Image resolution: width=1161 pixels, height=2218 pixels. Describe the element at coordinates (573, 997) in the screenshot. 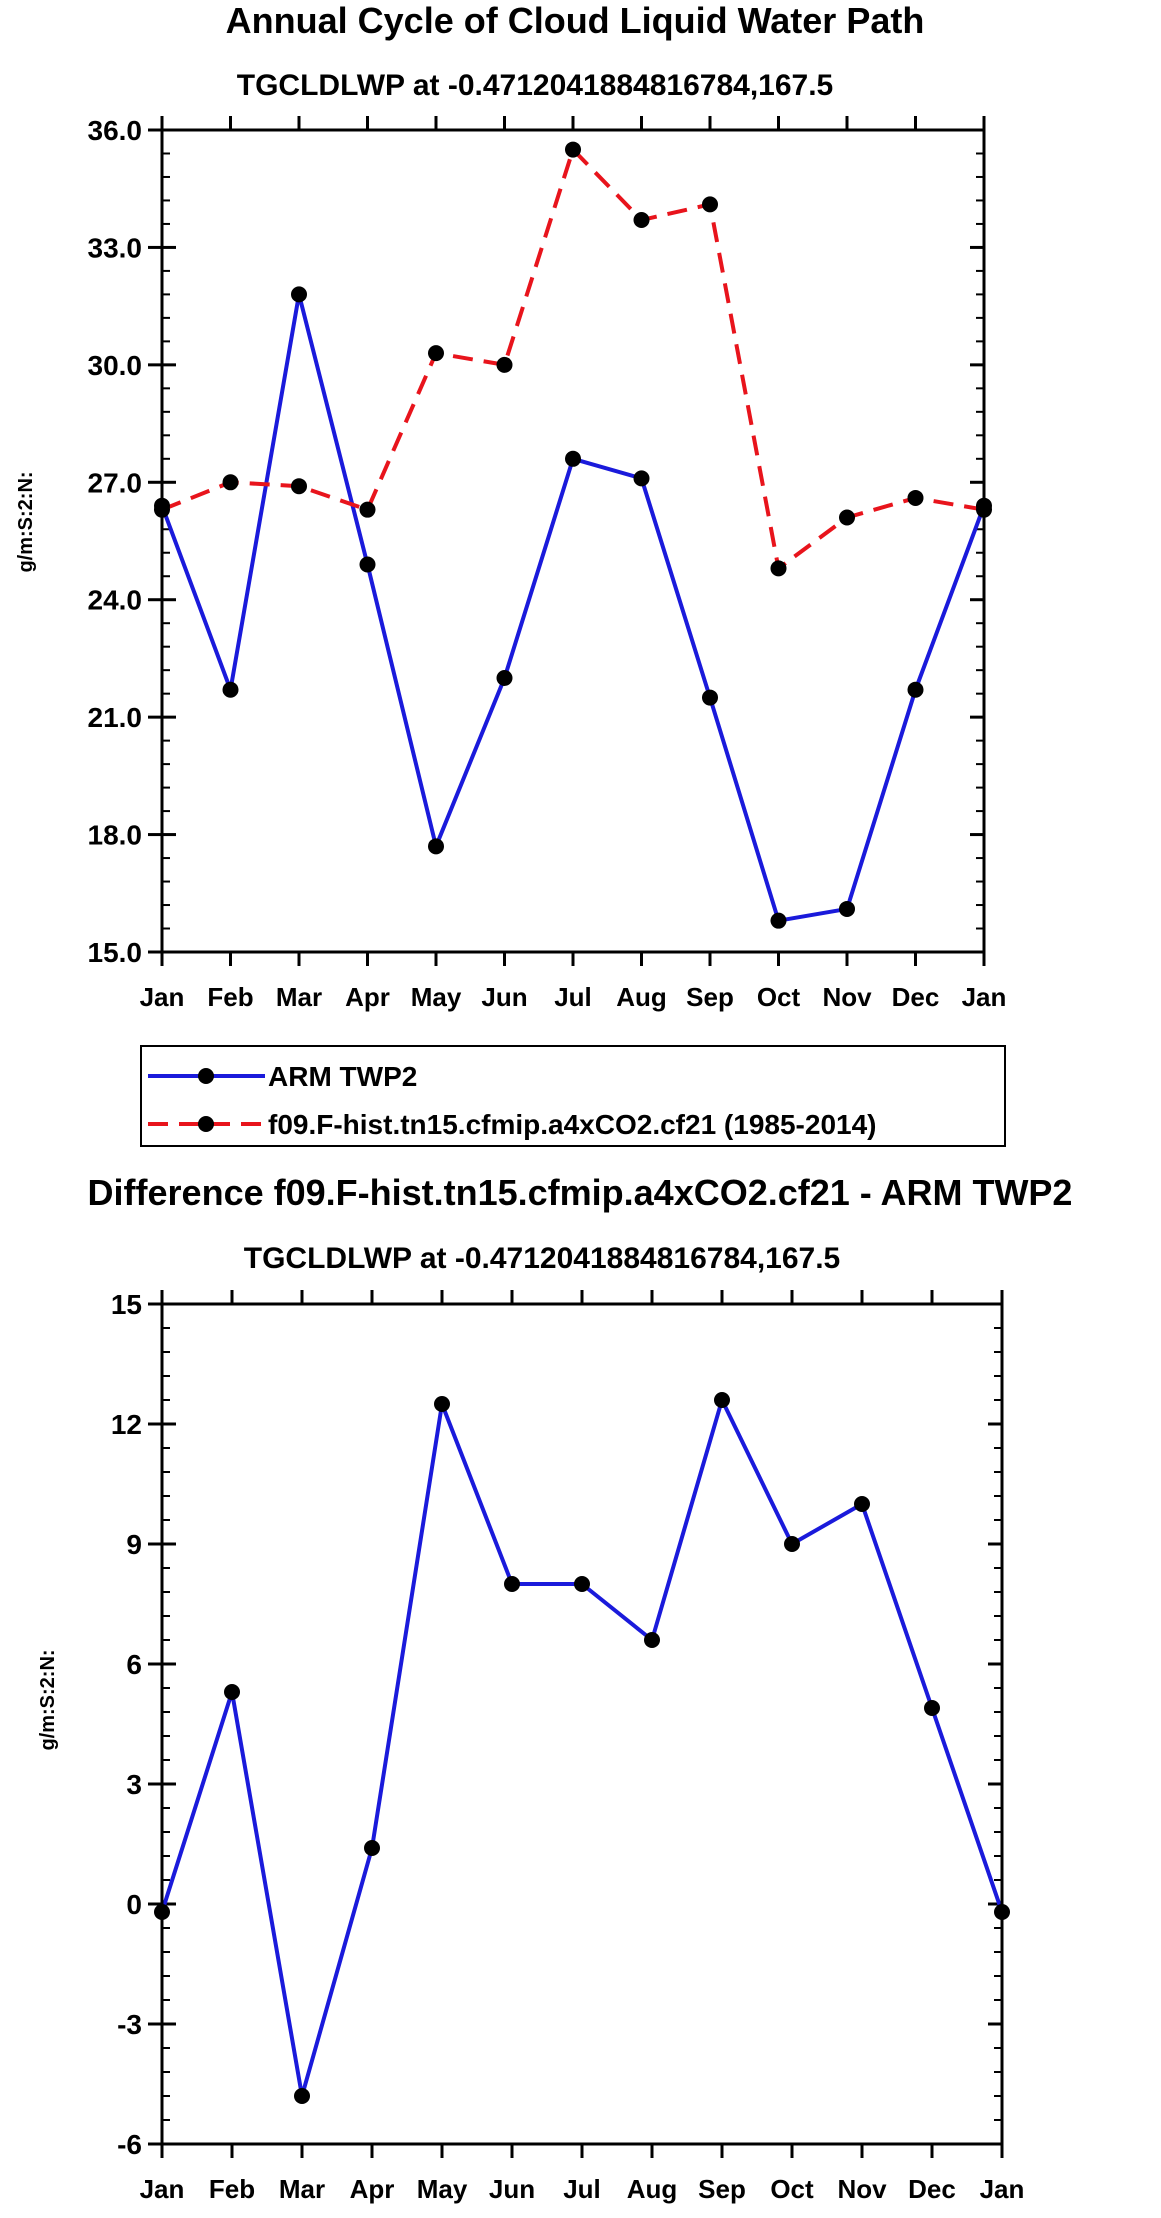

I see `top-xtick-label: Jul` at that location.